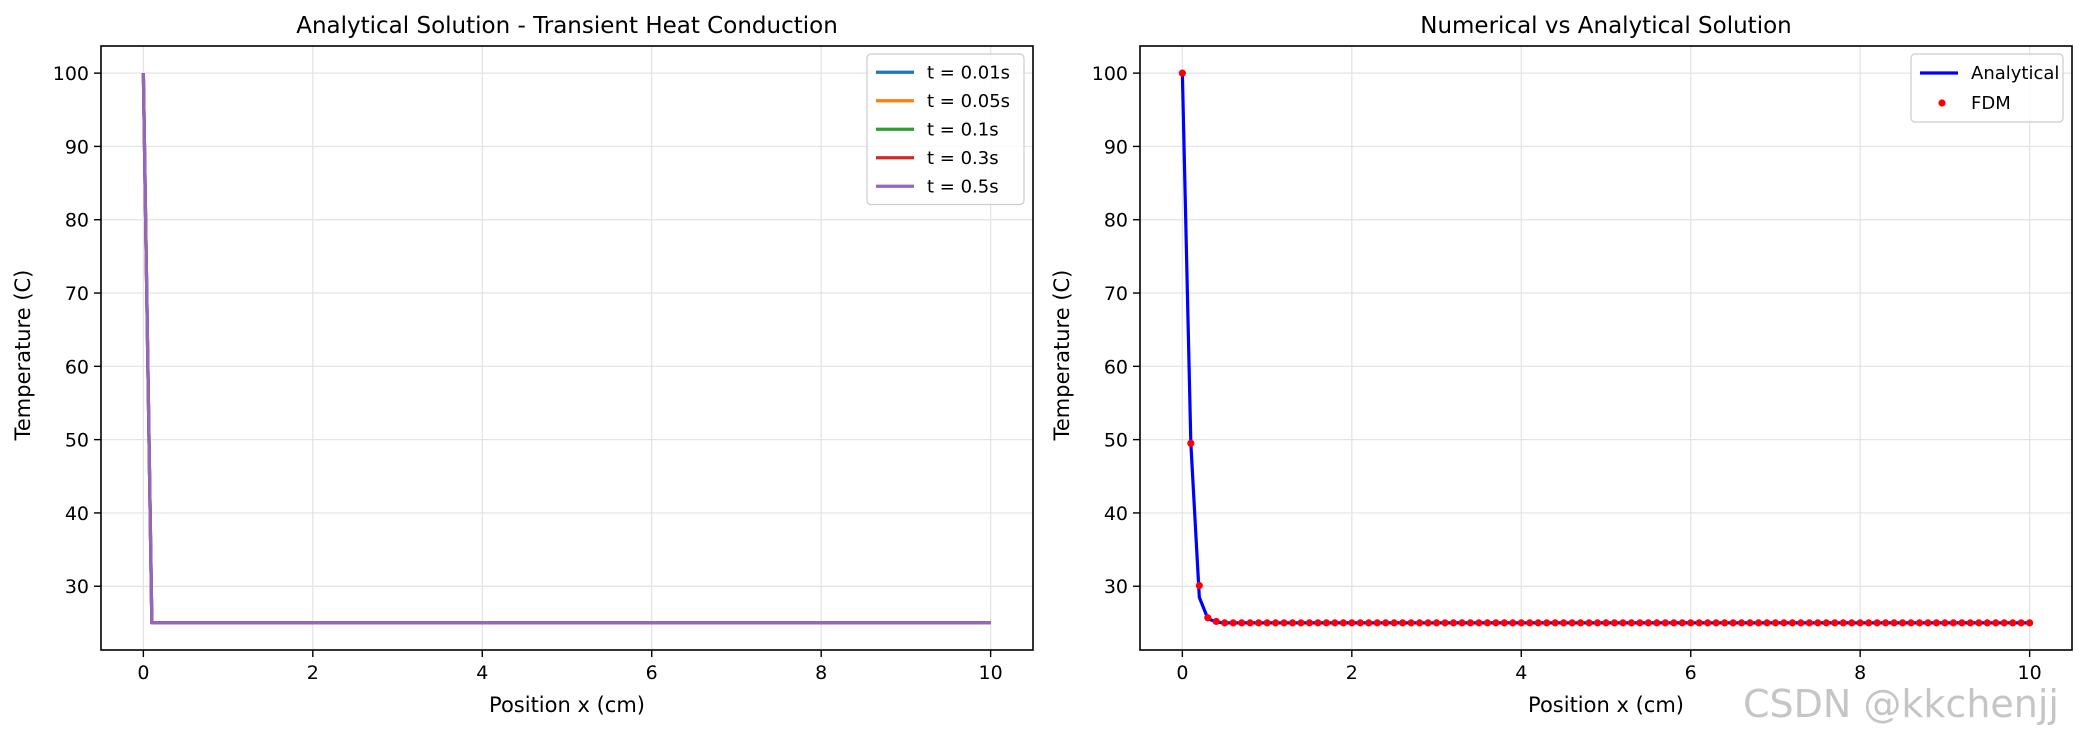 Image resolution: width=2085 pixels, height=732 pixels. What do you see at coordinates (1116, 587) in the screenshot?
I see `y-tick-label: 30` at bounding box center [1116, 587].